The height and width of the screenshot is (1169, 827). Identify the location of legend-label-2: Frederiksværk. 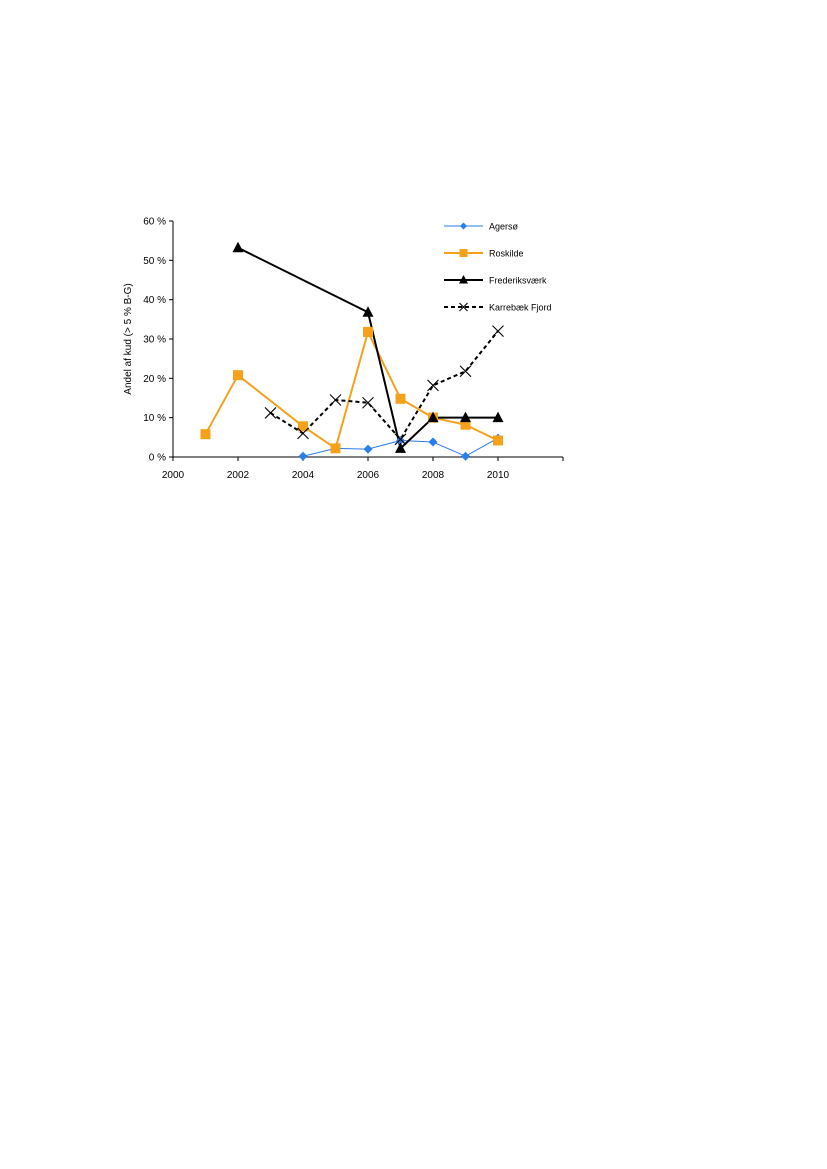
(518, 281).